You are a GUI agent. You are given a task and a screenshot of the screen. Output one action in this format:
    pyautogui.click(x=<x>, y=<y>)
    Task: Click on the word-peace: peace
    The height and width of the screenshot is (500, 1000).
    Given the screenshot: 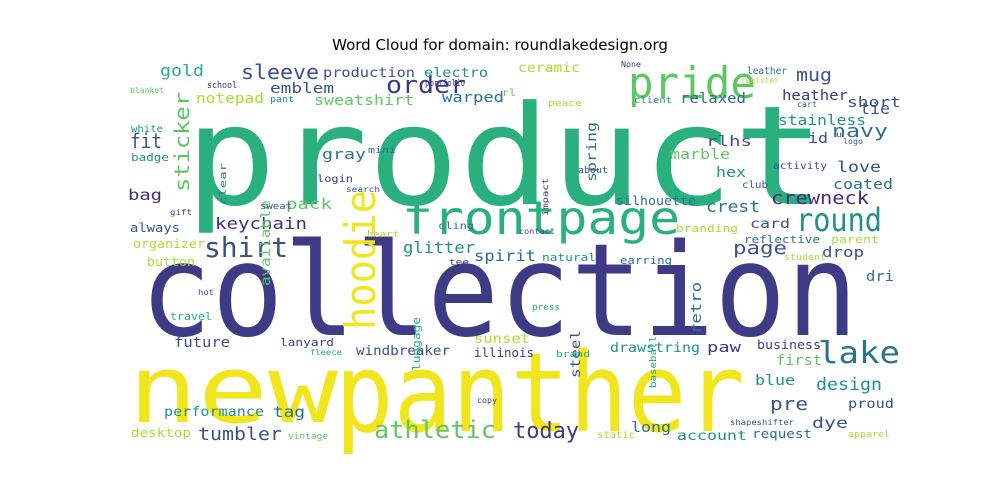 What is the action you would take?
    pyautogui.click(x=565, y=104)
    